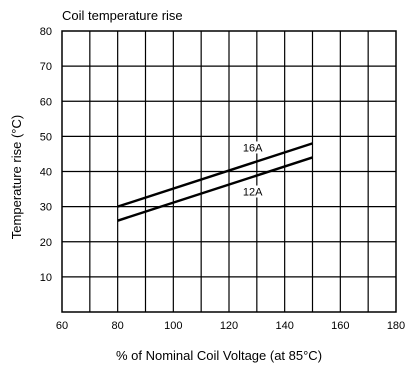 The width and height of the screenshot is (406, 369). I want to click on x-tick-label: 180, so click(396, 326).